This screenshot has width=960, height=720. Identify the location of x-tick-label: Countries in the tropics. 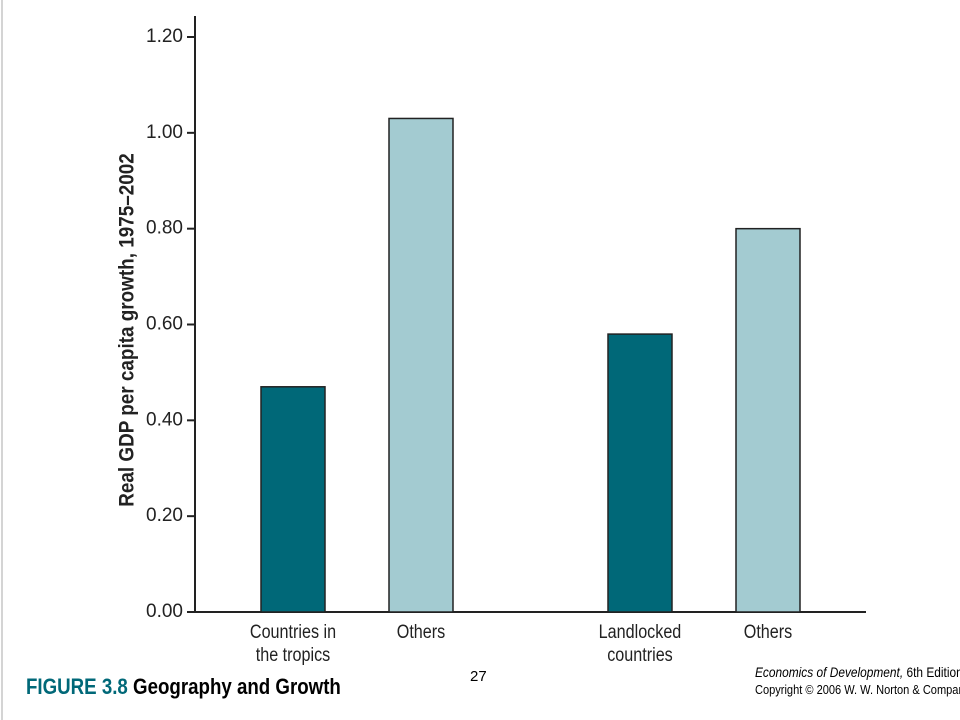
(293, 644).